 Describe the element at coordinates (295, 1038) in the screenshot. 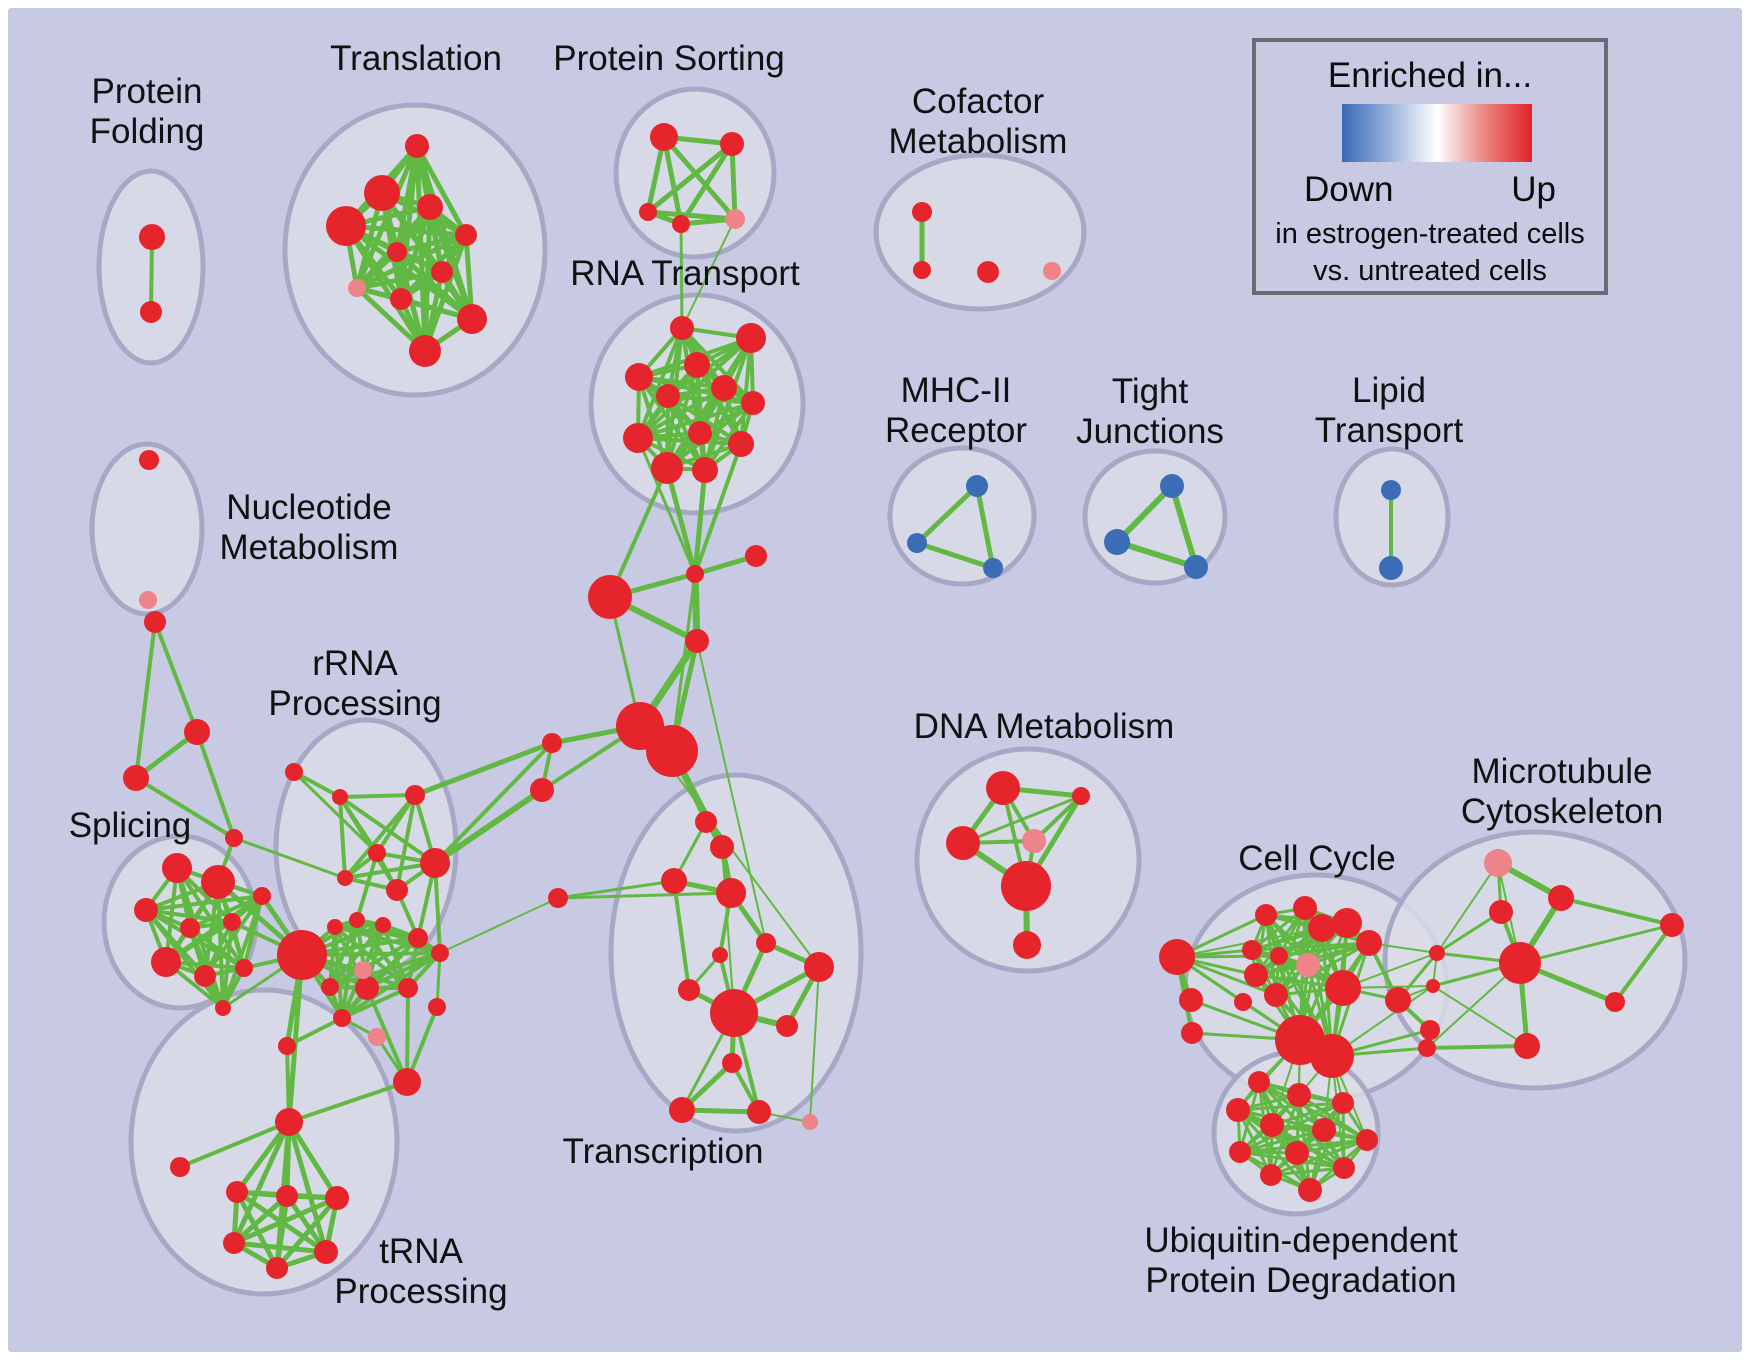

I see `edge-r13-trh` at that location.